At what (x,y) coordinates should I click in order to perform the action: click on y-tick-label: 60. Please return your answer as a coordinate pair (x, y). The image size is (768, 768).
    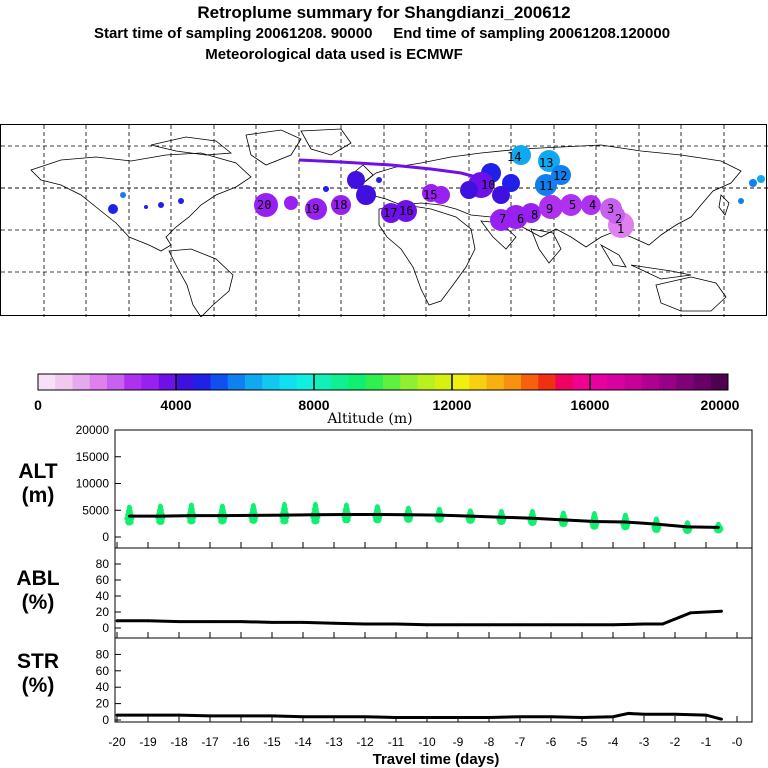
    Looking at the image, I should click on (103, 580).